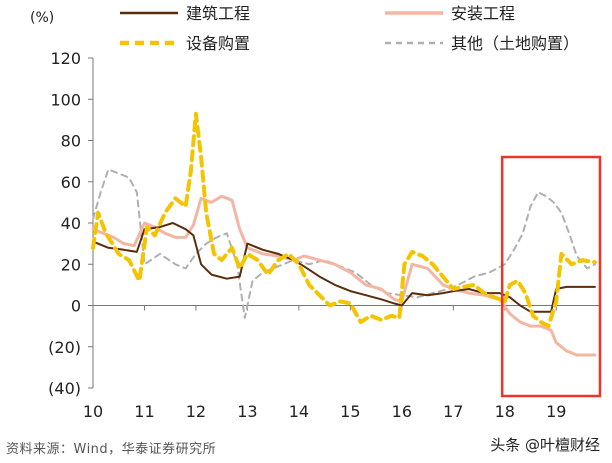 The image size is (612, 463). Describe the element at coordinates (218, 43) in the screenshot. I see `legend-label-3: 设备购置` at that location.